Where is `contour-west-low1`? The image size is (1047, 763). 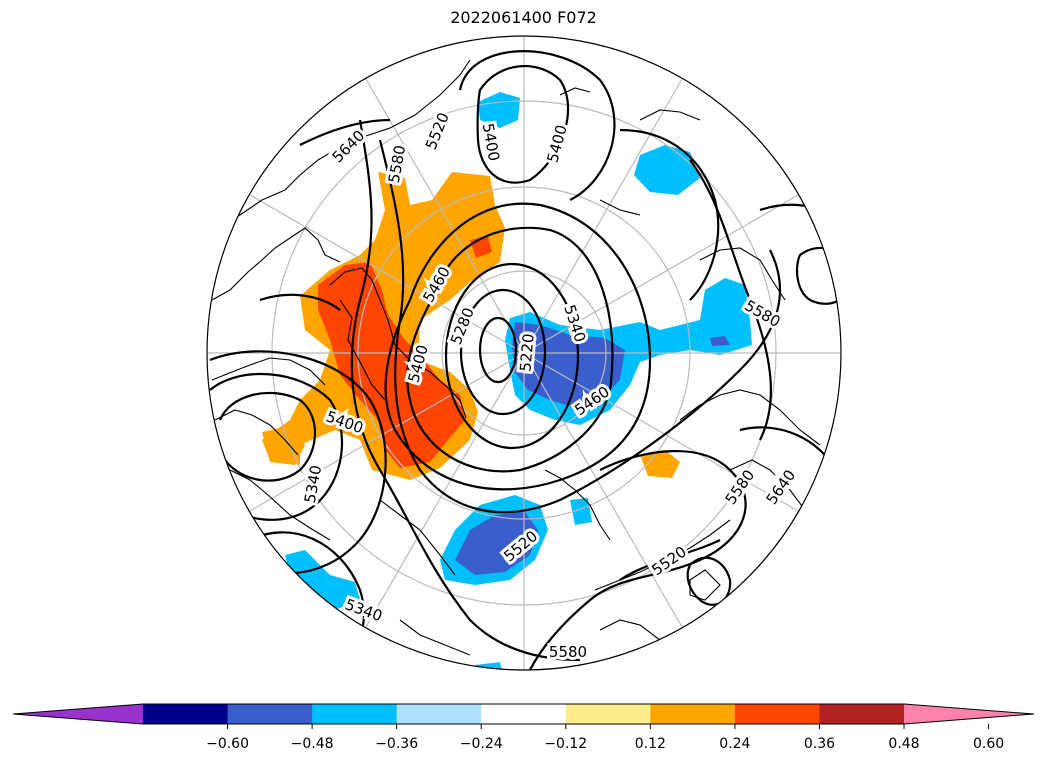
contour-west-low1 is located at coordinates (267, 436).